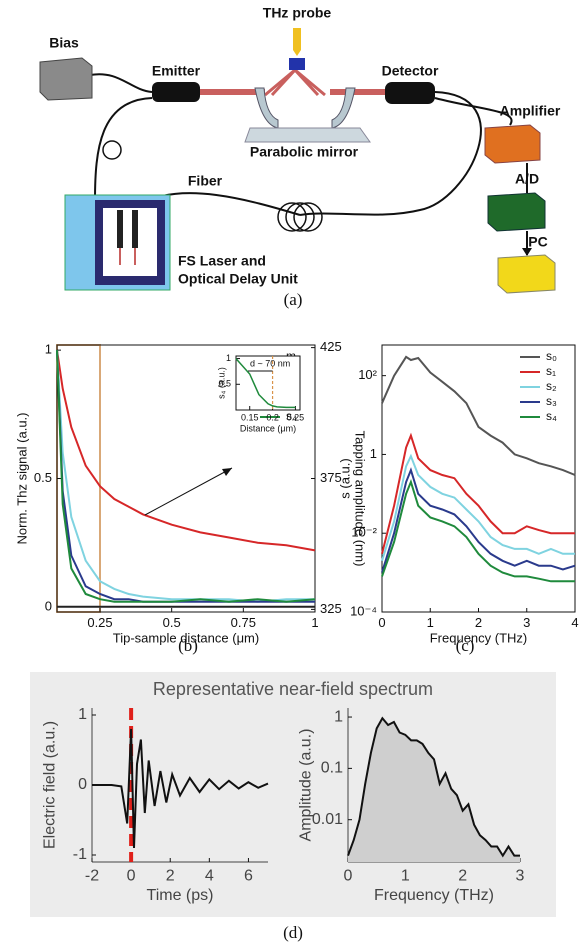  What do you see at coordinates (465, 645) in the screenshot?
I see `caption: (c)` at bounding box center [465, 645].